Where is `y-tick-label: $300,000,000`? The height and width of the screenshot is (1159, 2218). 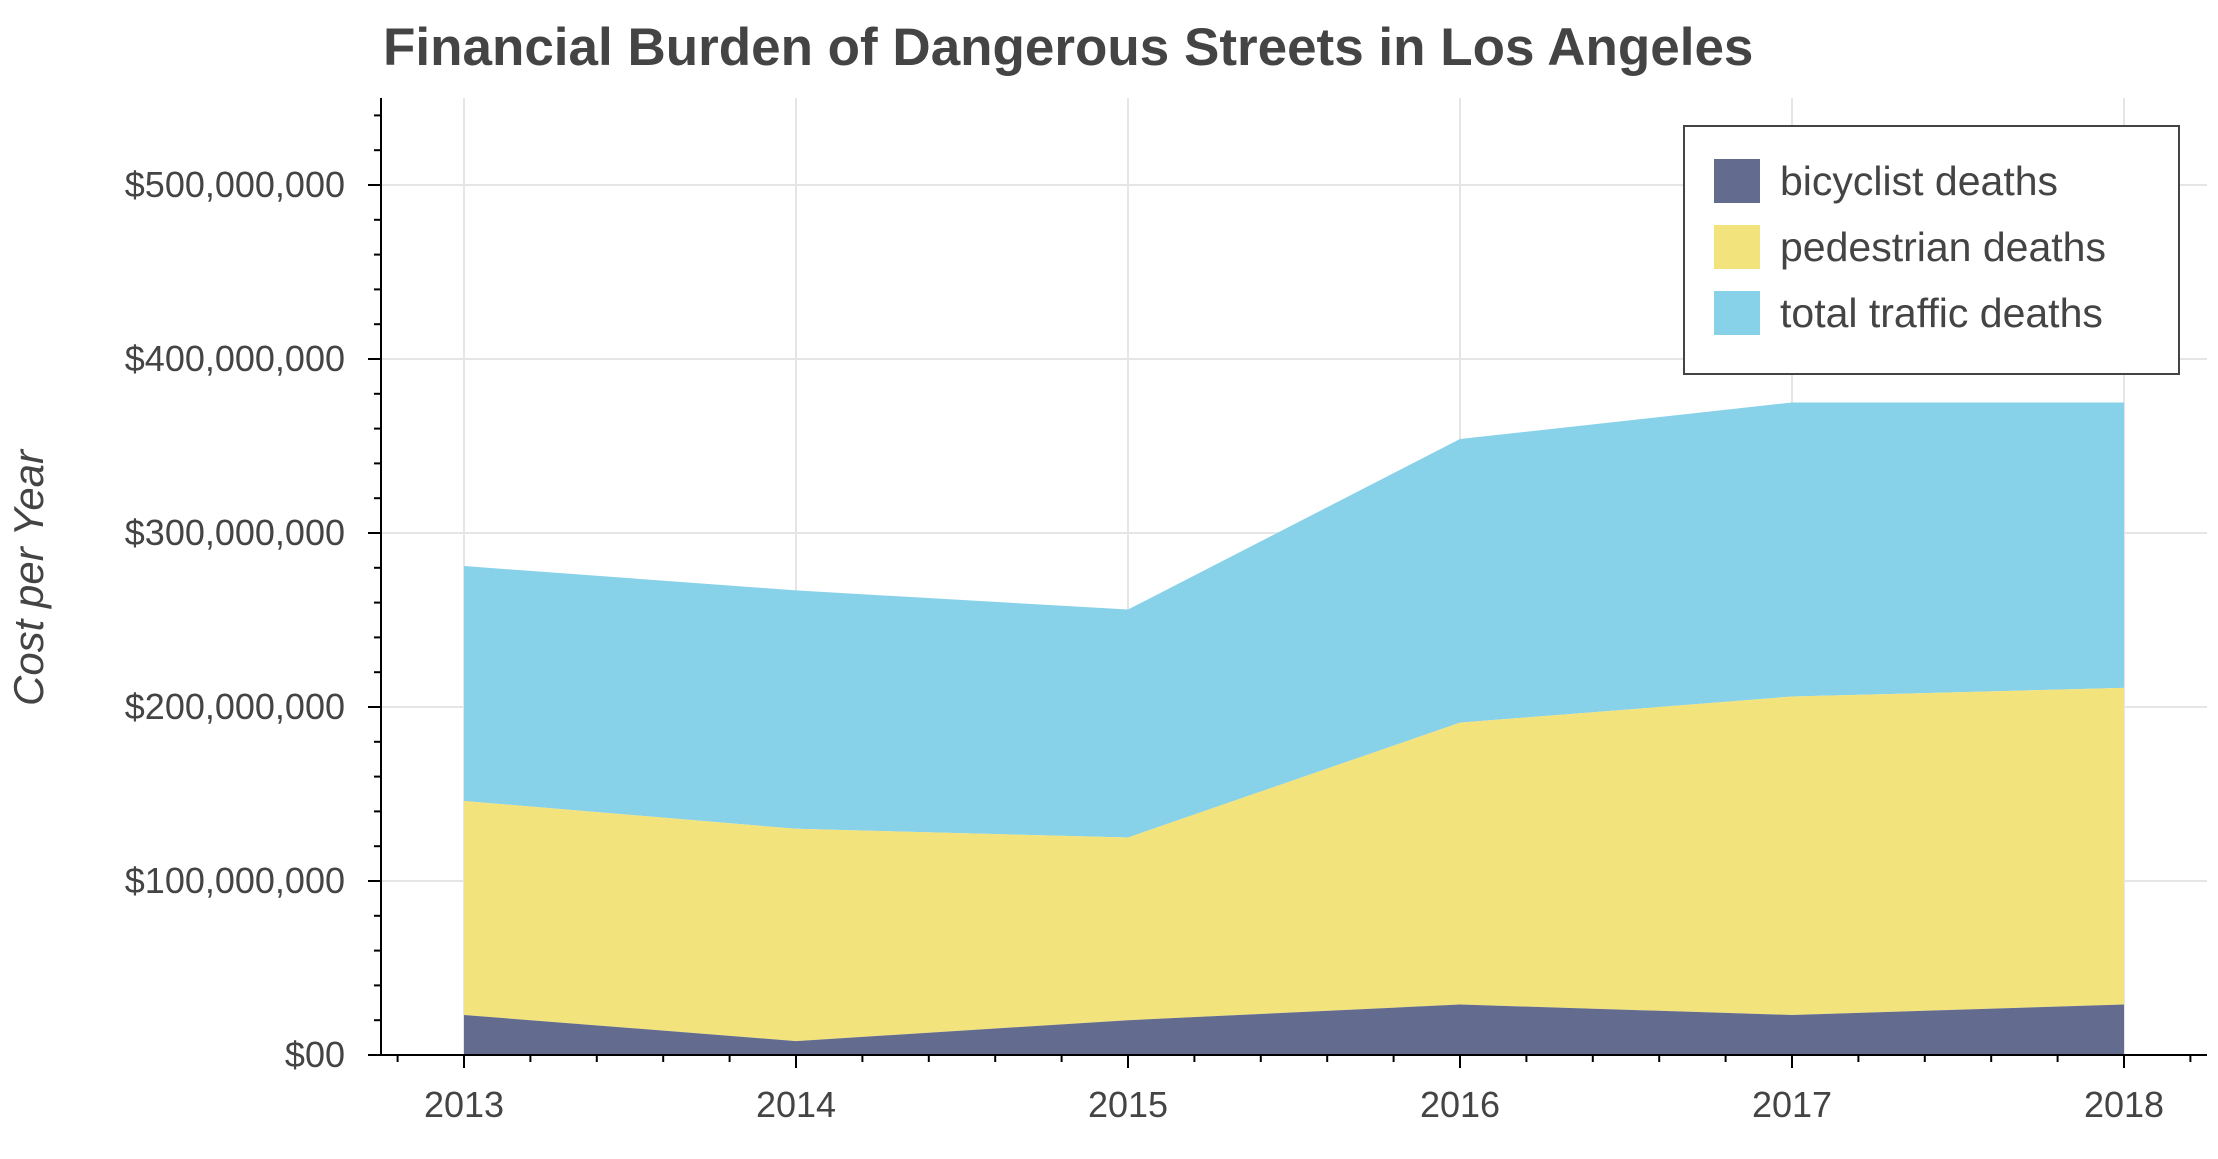
y-tick-label: $300,000,000 is located at coordinates (235, 532).